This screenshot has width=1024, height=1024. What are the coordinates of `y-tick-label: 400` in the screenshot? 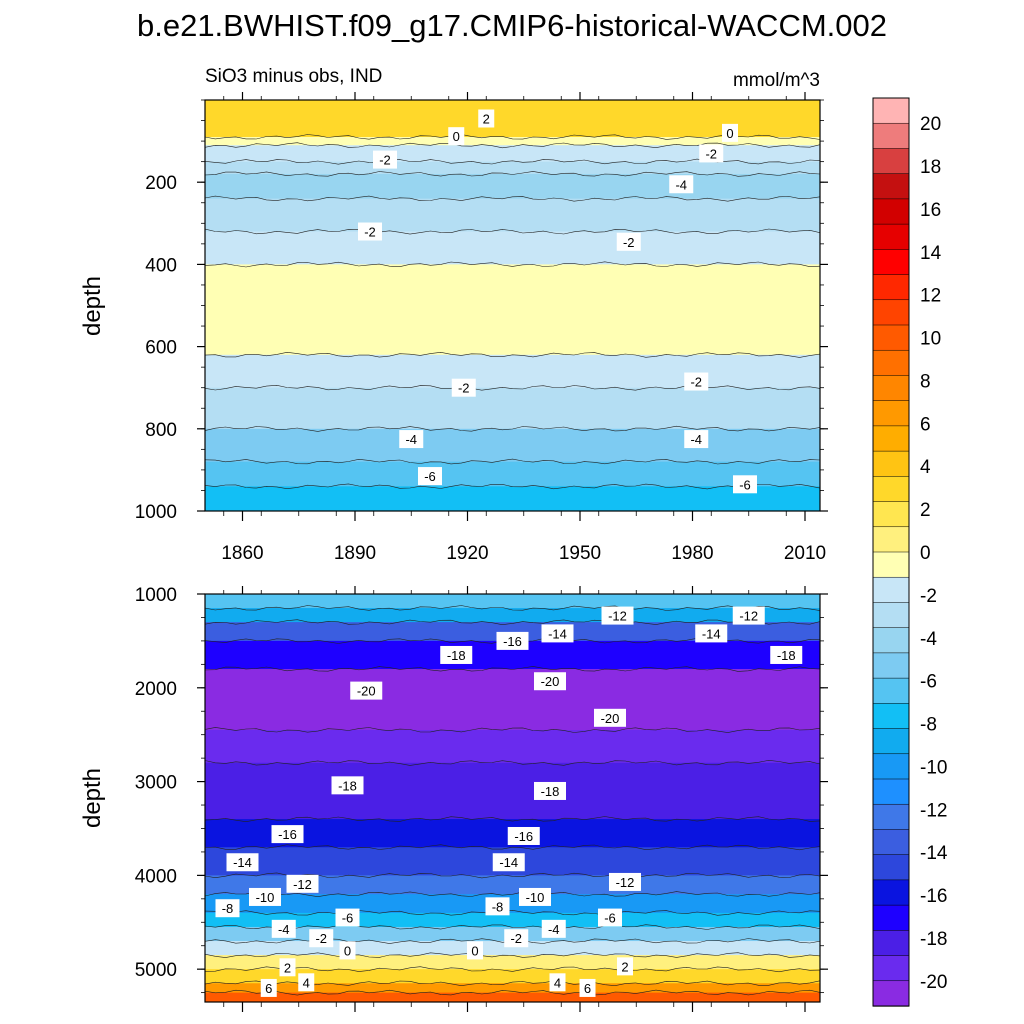 It's located at (161, 265).